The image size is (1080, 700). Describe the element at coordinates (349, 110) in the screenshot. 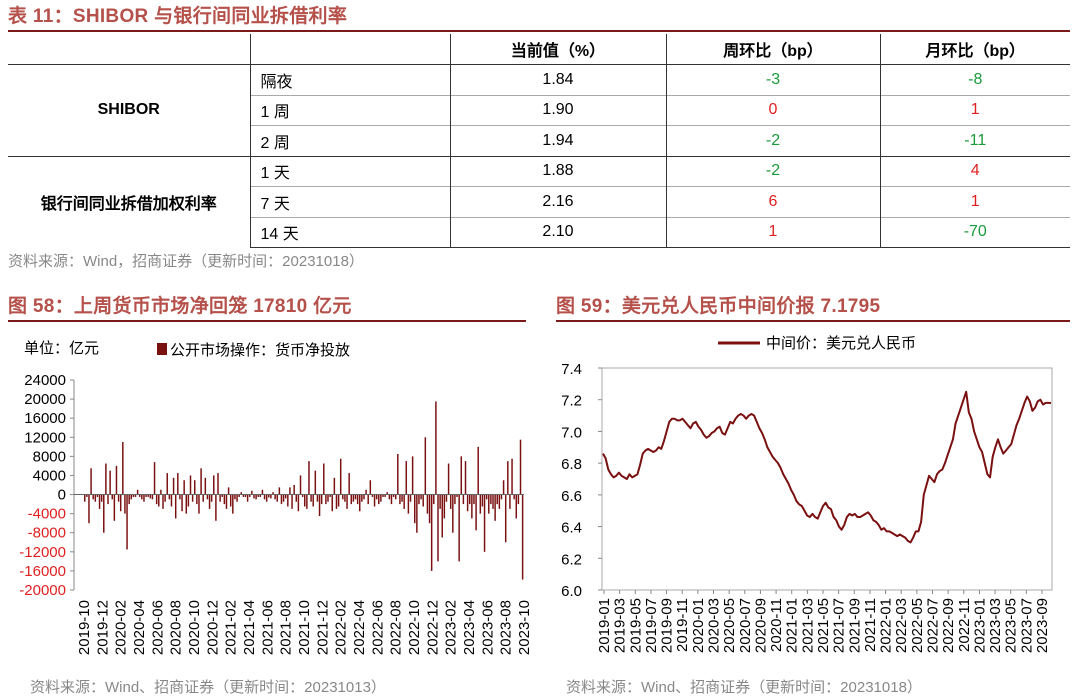

I see `term-cell: 1 周` at that location.